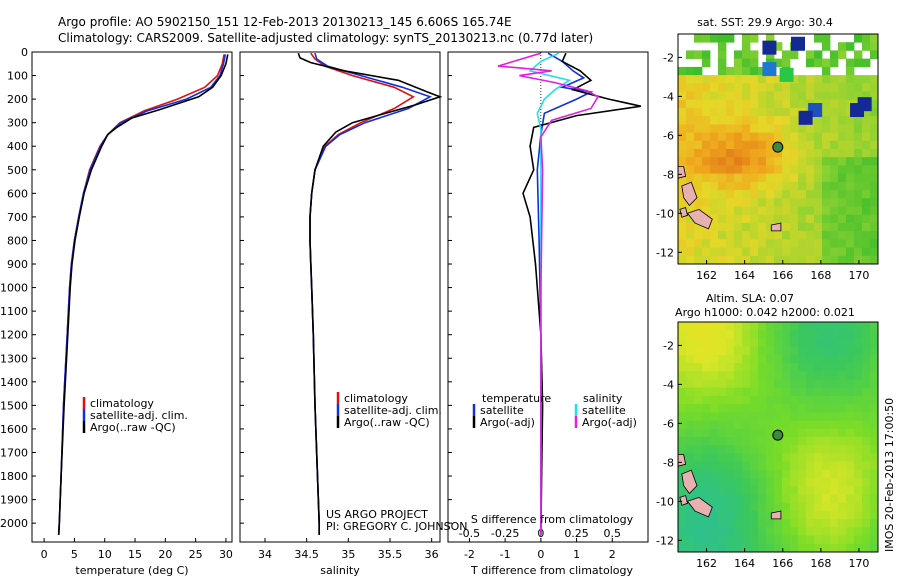 The width and height of the screenshot is (900, 580). Describe the element at coordinates (820, 275) in the screenshot. I see `map-x-tick-label: 168` at that location.